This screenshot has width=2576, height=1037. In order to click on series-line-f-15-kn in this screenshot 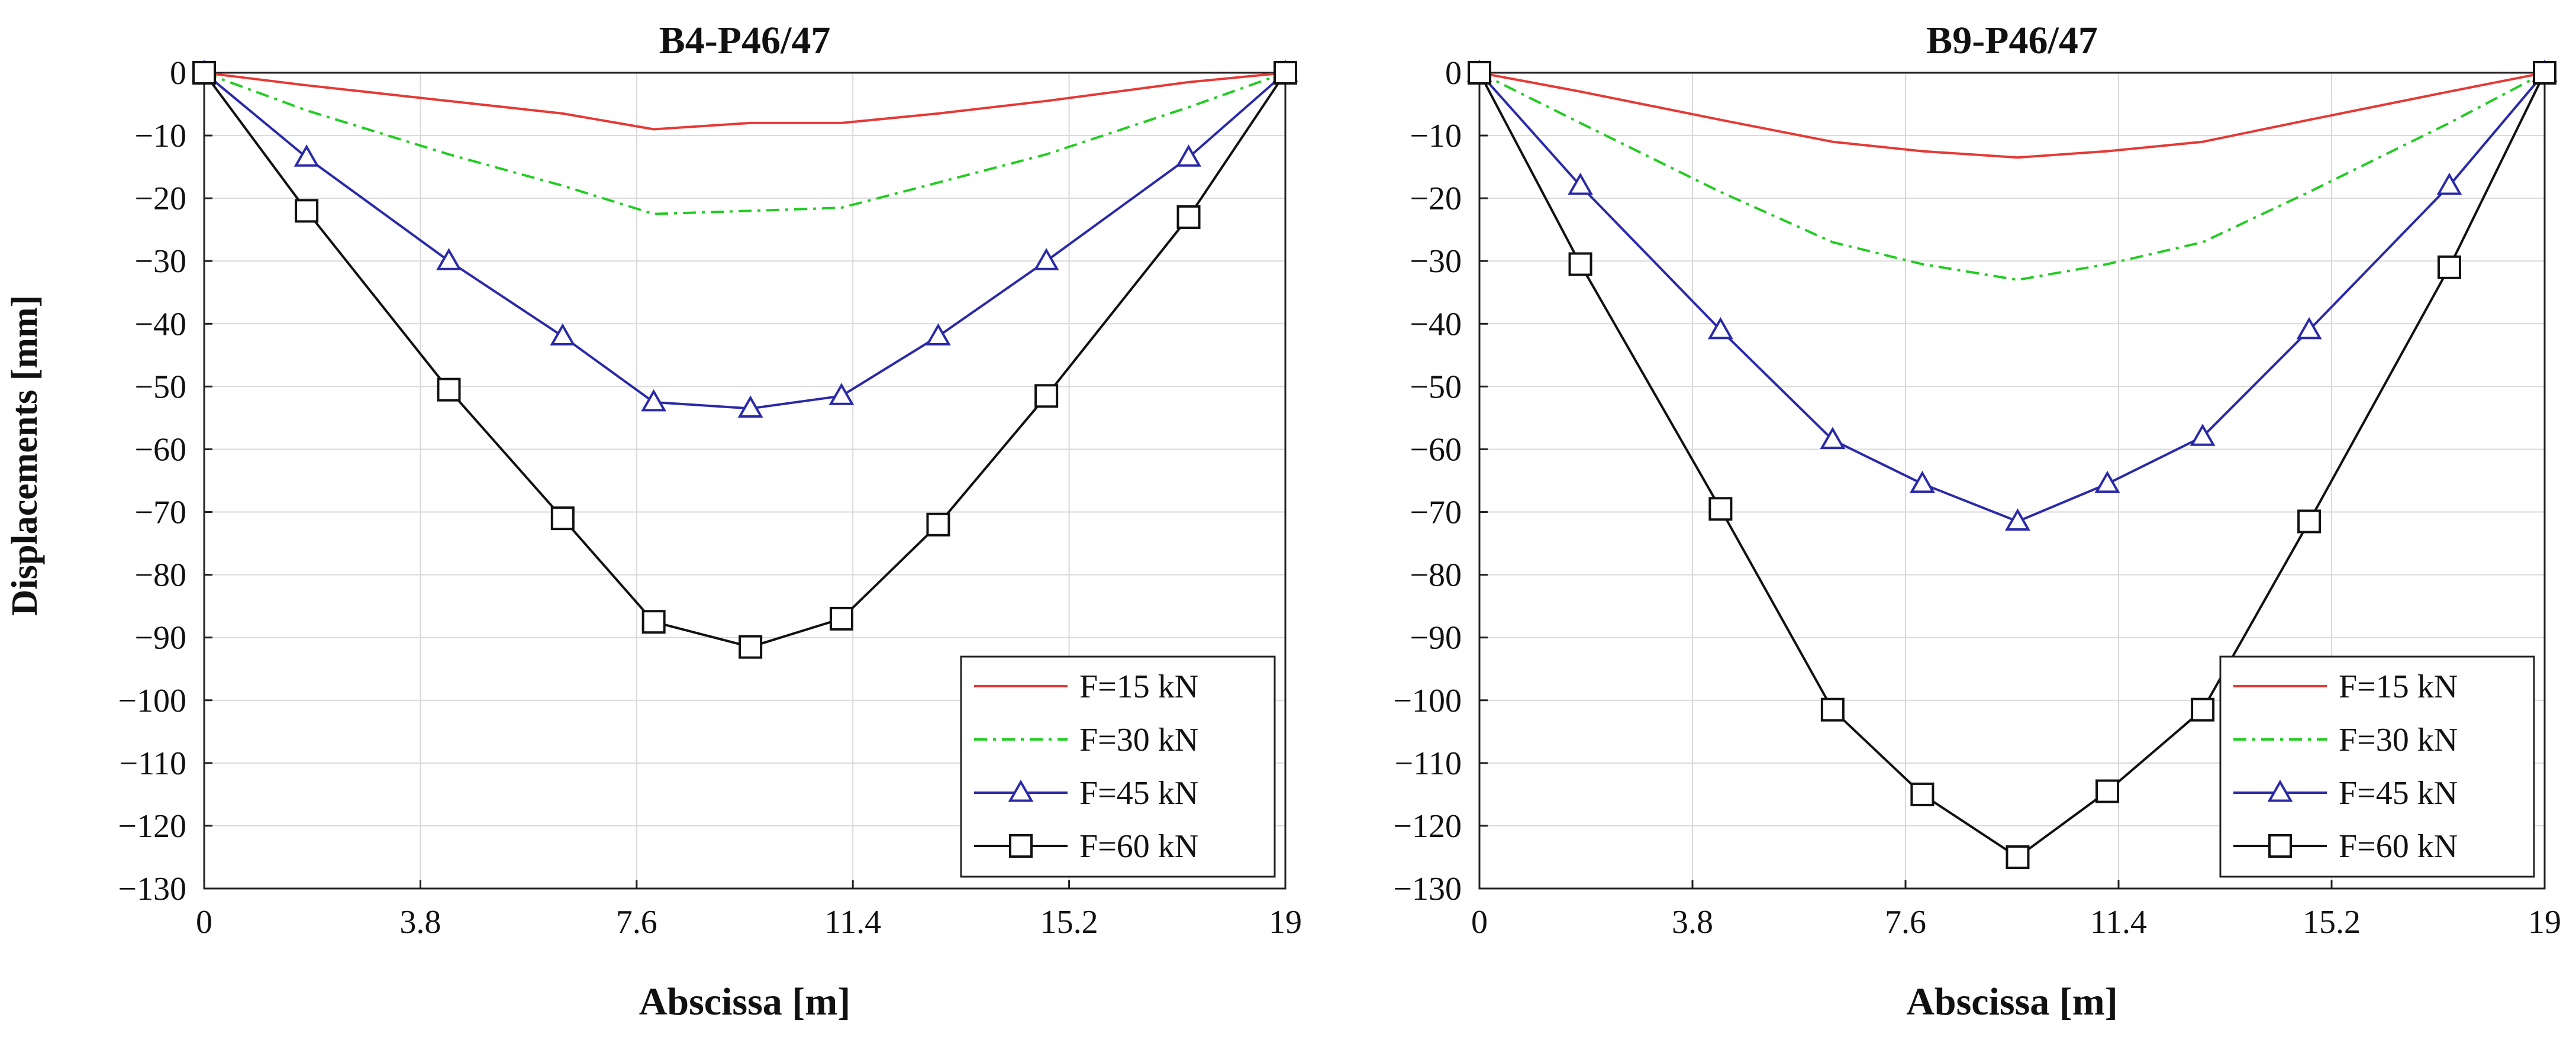, I will do `click(745, 101)`.